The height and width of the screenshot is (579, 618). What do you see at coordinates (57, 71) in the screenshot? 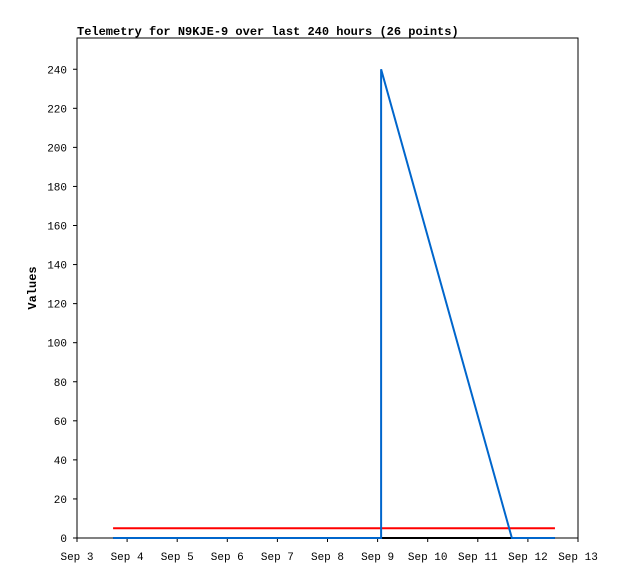
I see `y-tick-label: 240` at bounding box center [57, 71].